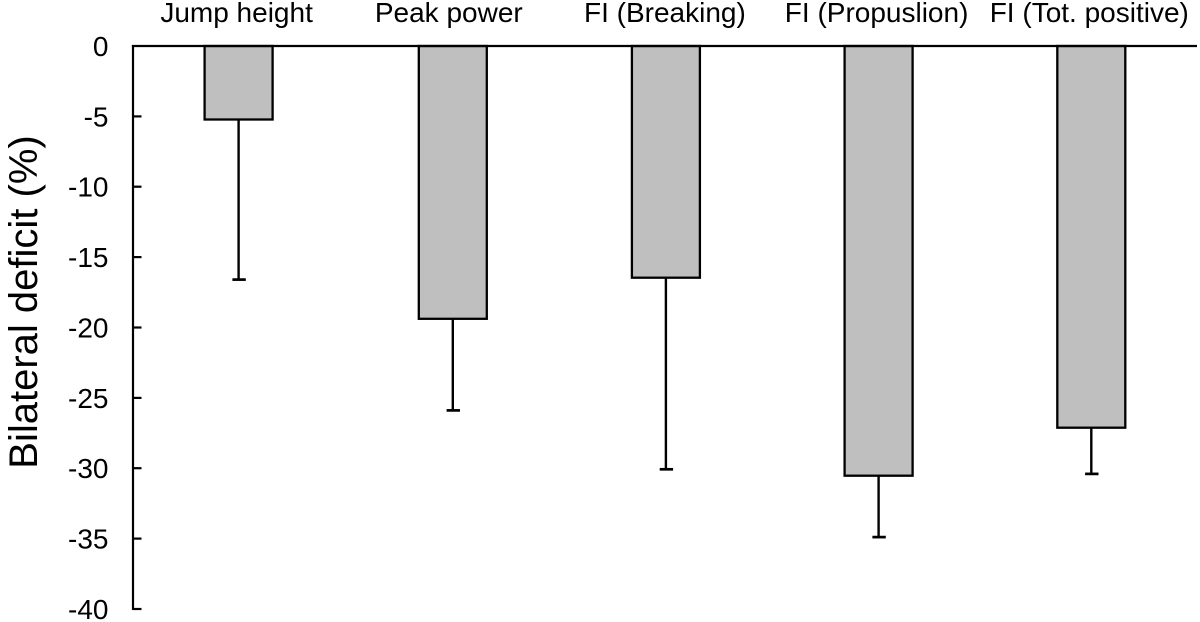  I want to click on svg-text: Jump height, so click(236, 14).